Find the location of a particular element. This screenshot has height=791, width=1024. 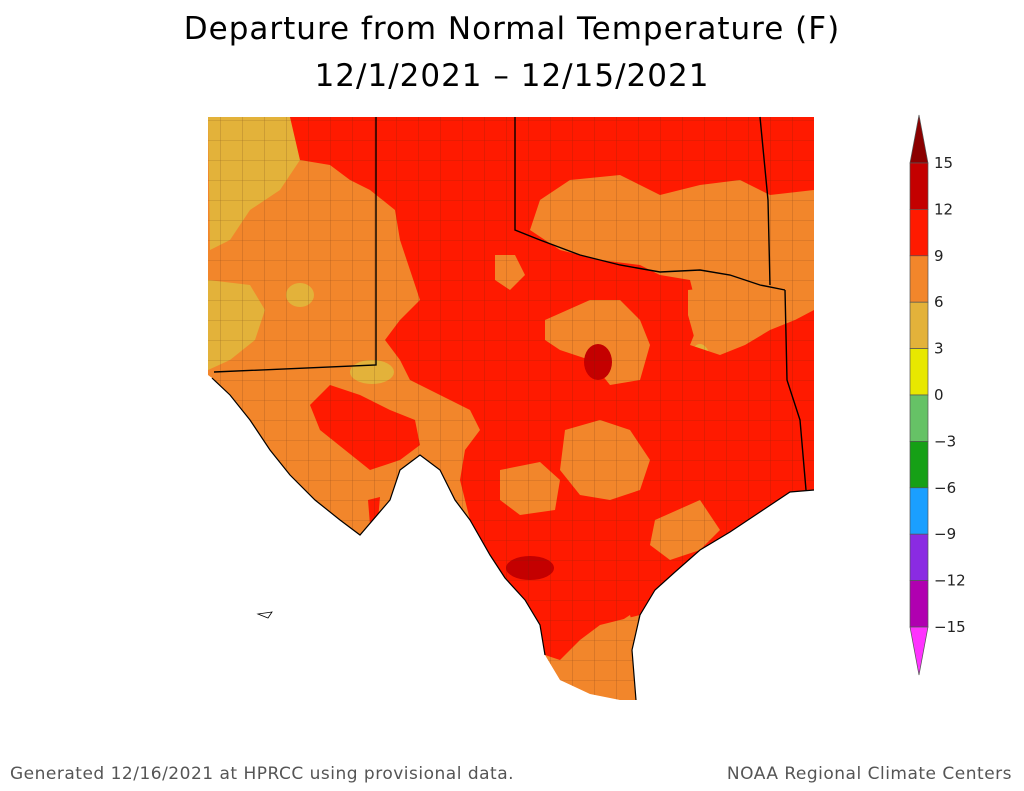

legend-tick-label: 9 is located at coordinates (939, 256).